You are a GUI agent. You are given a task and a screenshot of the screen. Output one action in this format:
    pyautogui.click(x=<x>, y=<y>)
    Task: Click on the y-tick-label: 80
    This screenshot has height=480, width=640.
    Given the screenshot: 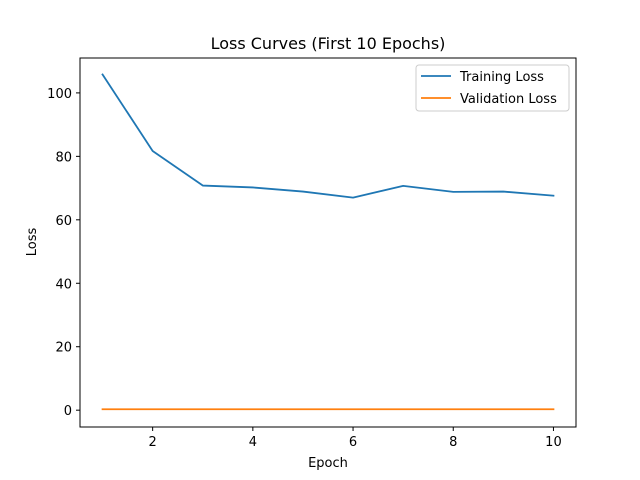 What is the action you would take?
    pyautogui.click(x=63, y=157)
    